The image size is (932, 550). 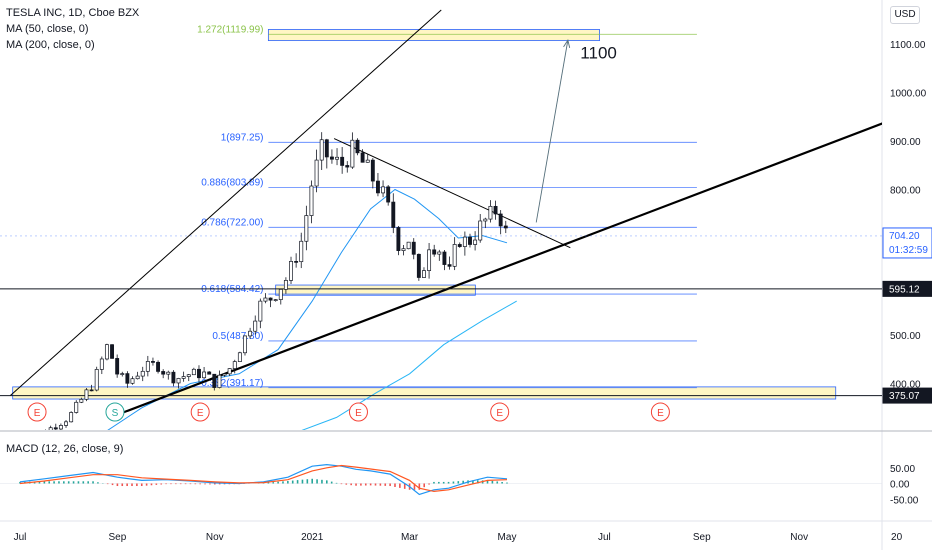 I want to click on symbol-legend: TESLA INC, 1D, Cboe BZX, so click(x=73, y=13).